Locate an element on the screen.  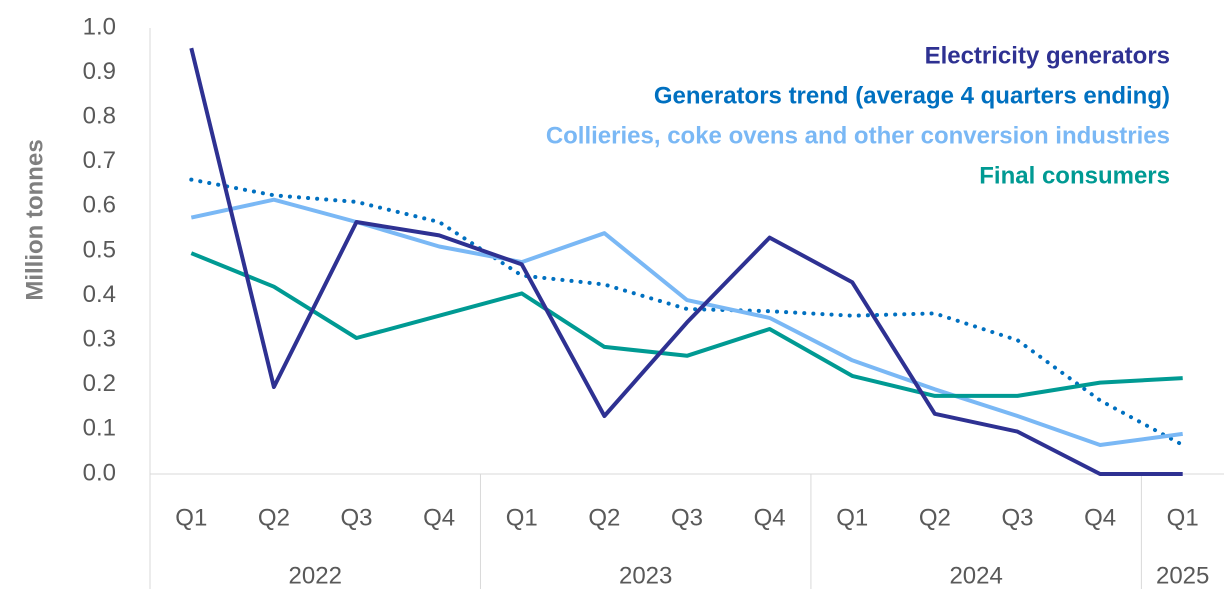
x-group-label: 2024 is located at coordinates (975, 575).